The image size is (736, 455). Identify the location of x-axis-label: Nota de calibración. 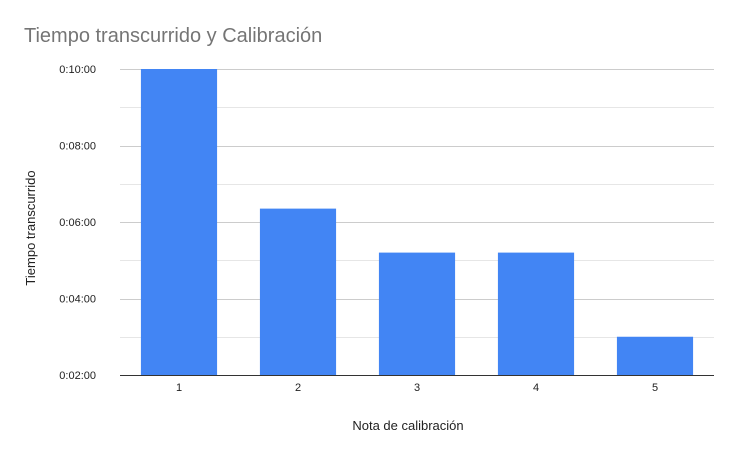
(407, 425).